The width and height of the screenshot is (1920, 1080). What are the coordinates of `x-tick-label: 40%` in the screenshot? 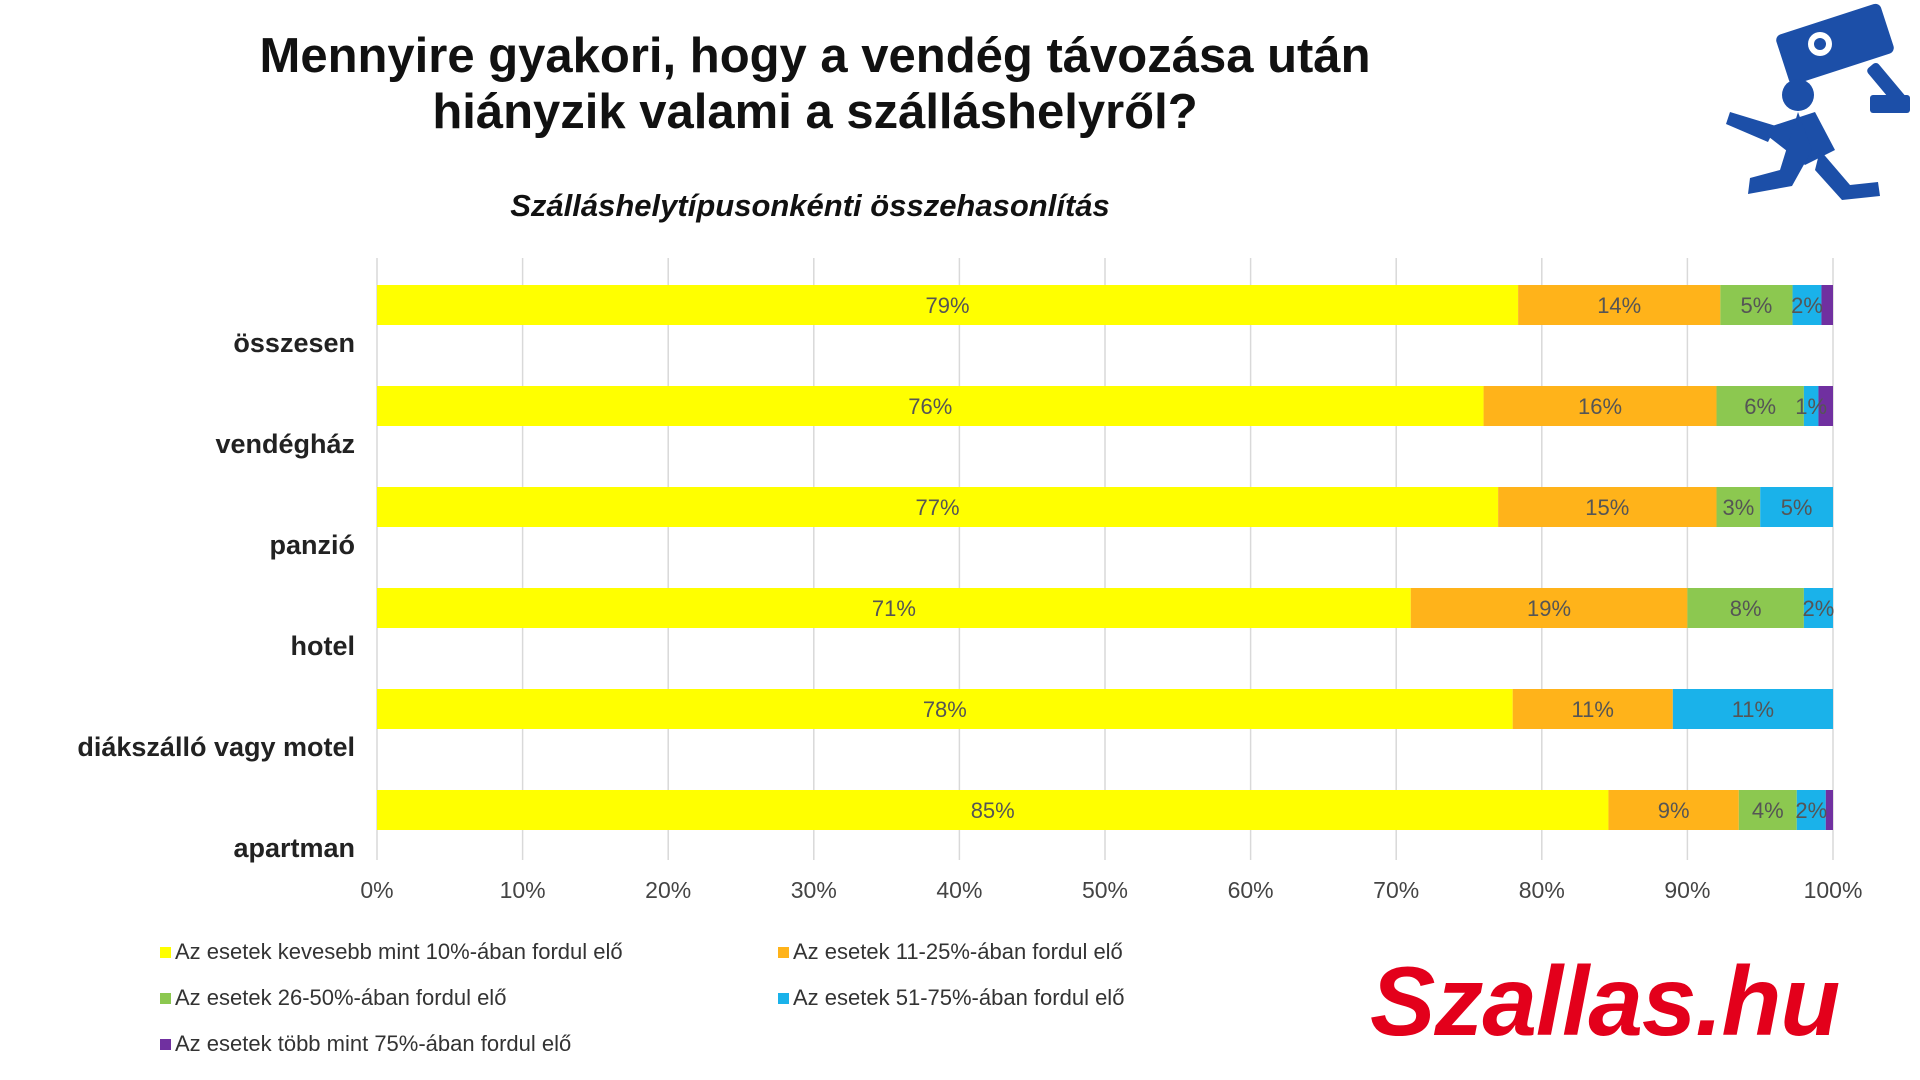 It's located at (959, 890).